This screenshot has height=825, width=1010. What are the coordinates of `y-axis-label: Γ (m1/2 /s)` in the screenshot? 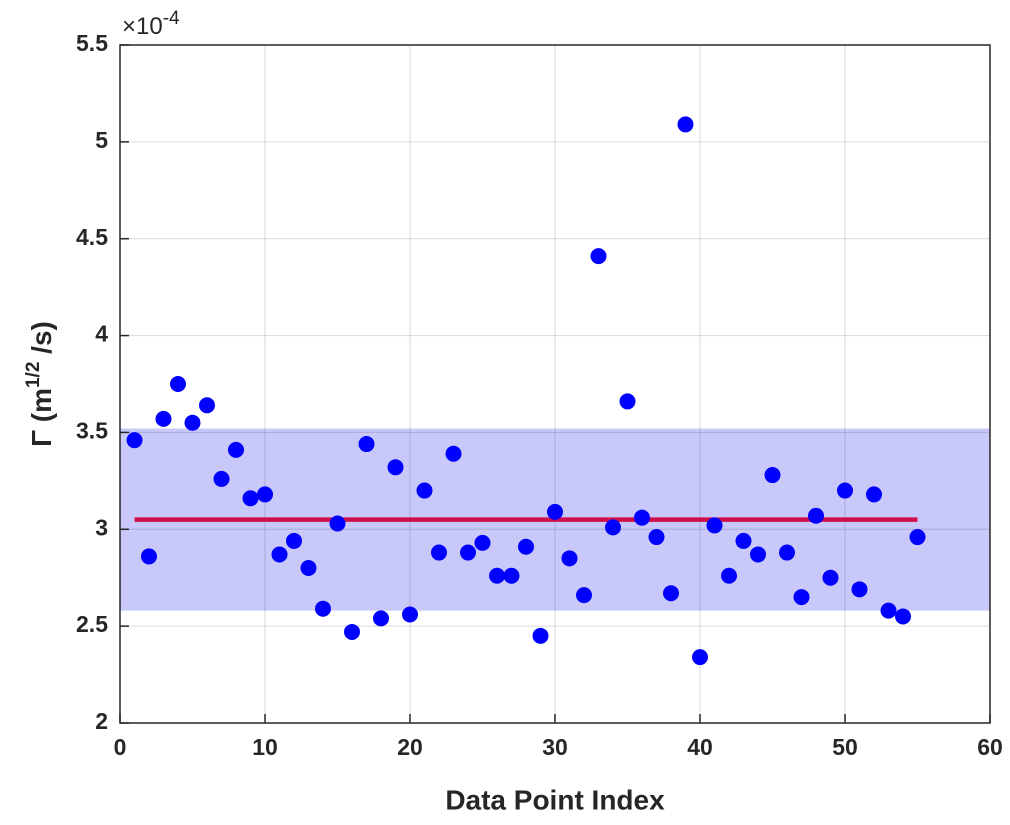 It's located at (40, 384).